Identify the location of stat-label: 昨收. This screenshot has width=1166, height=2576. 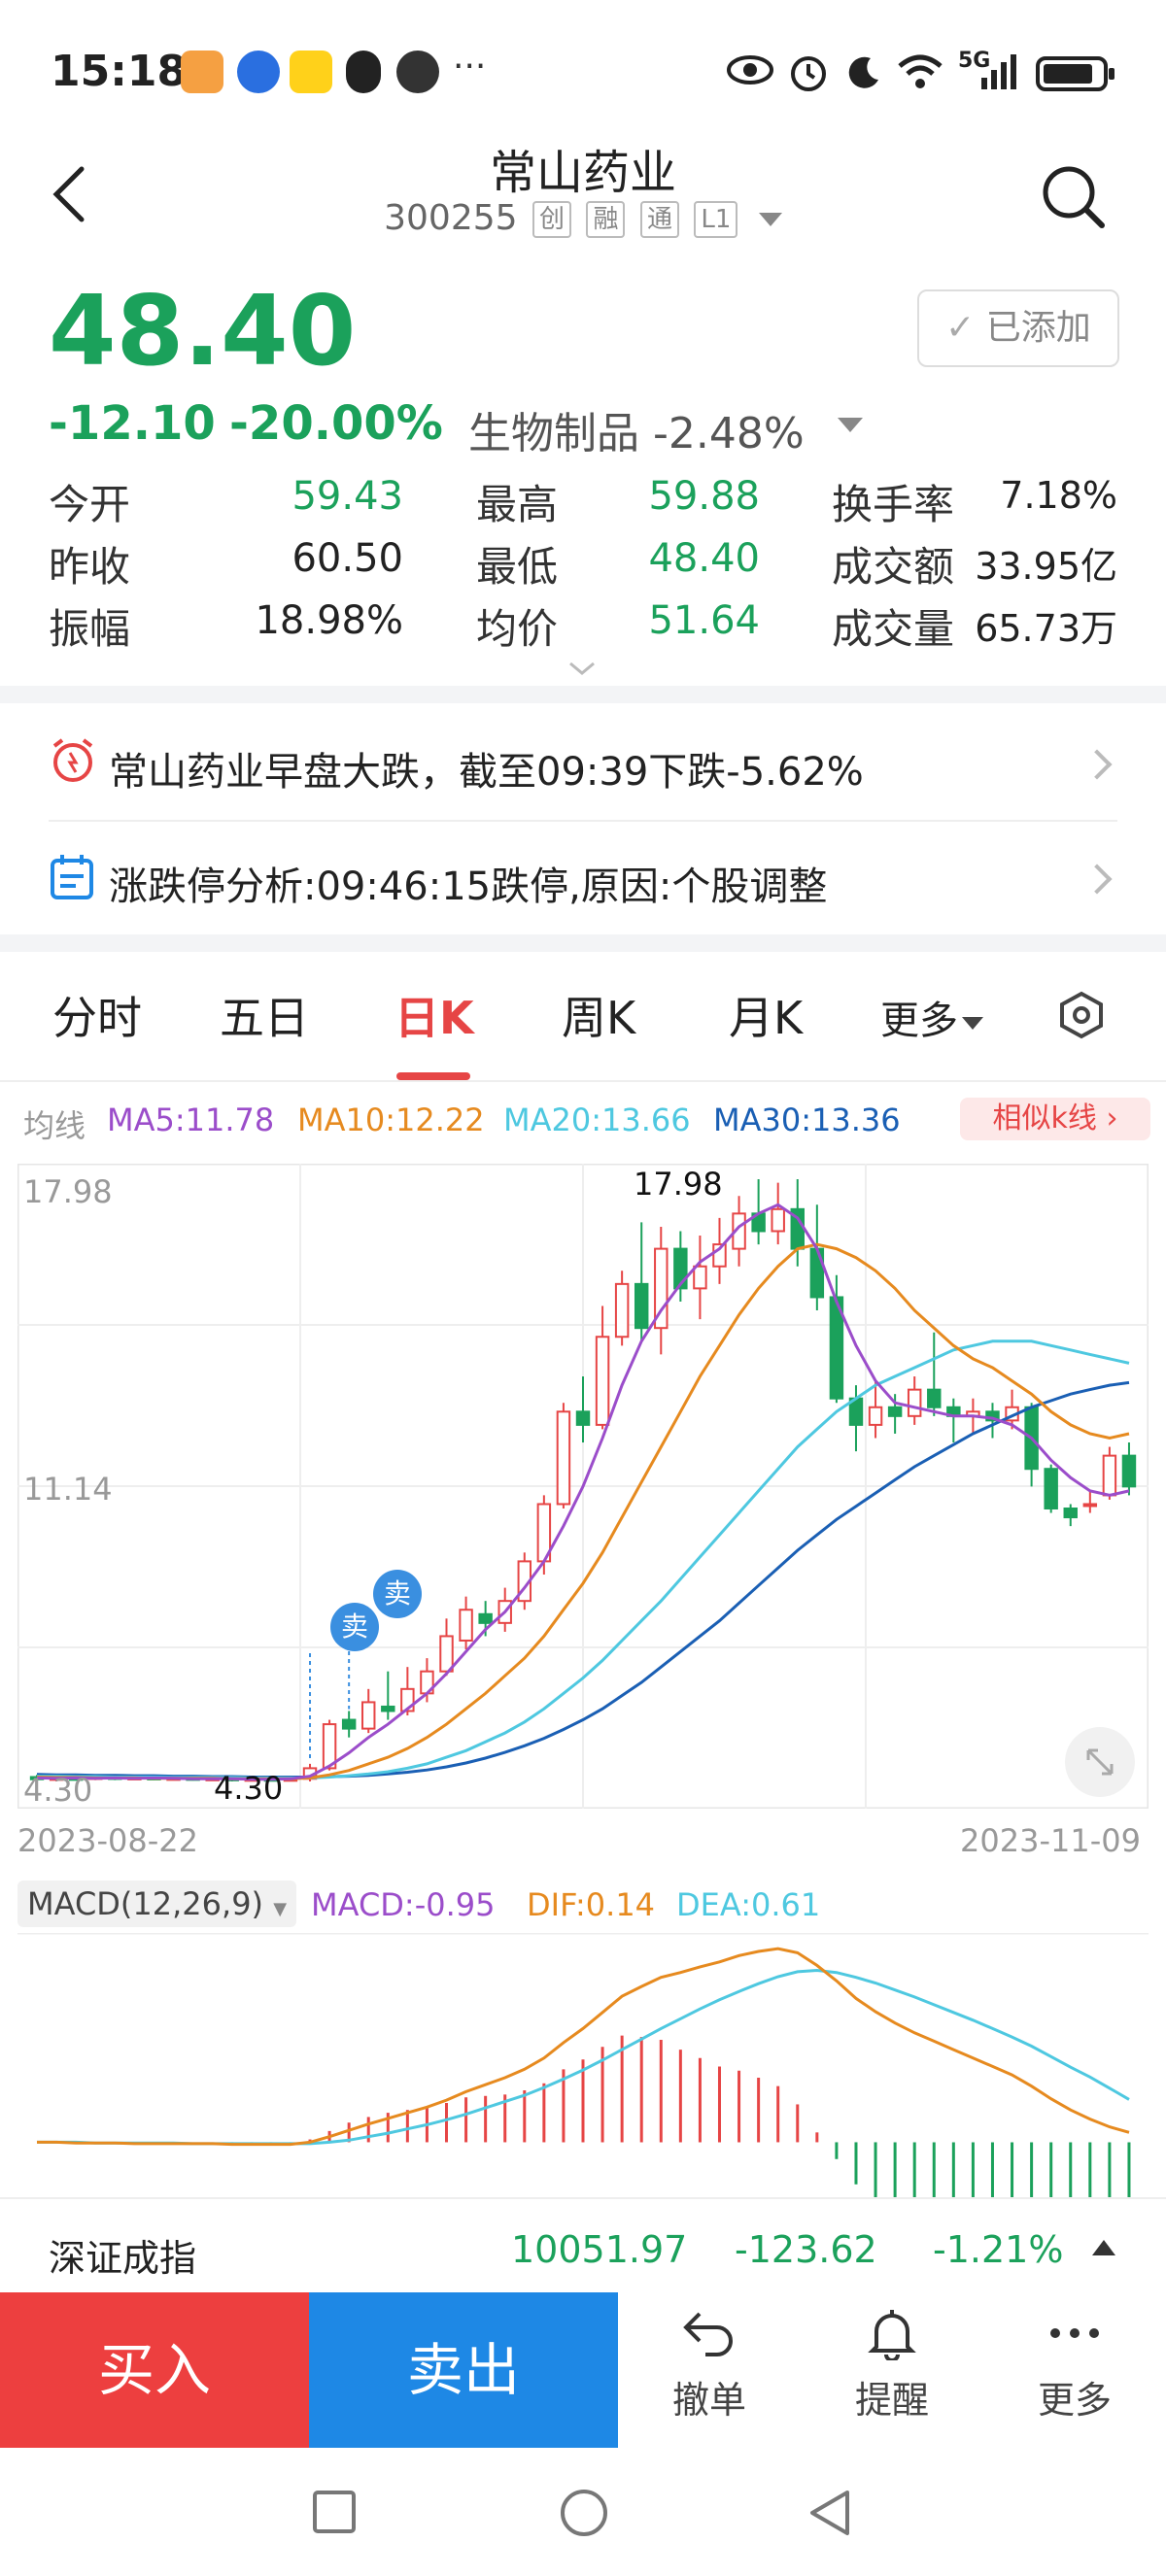
(90, 567).